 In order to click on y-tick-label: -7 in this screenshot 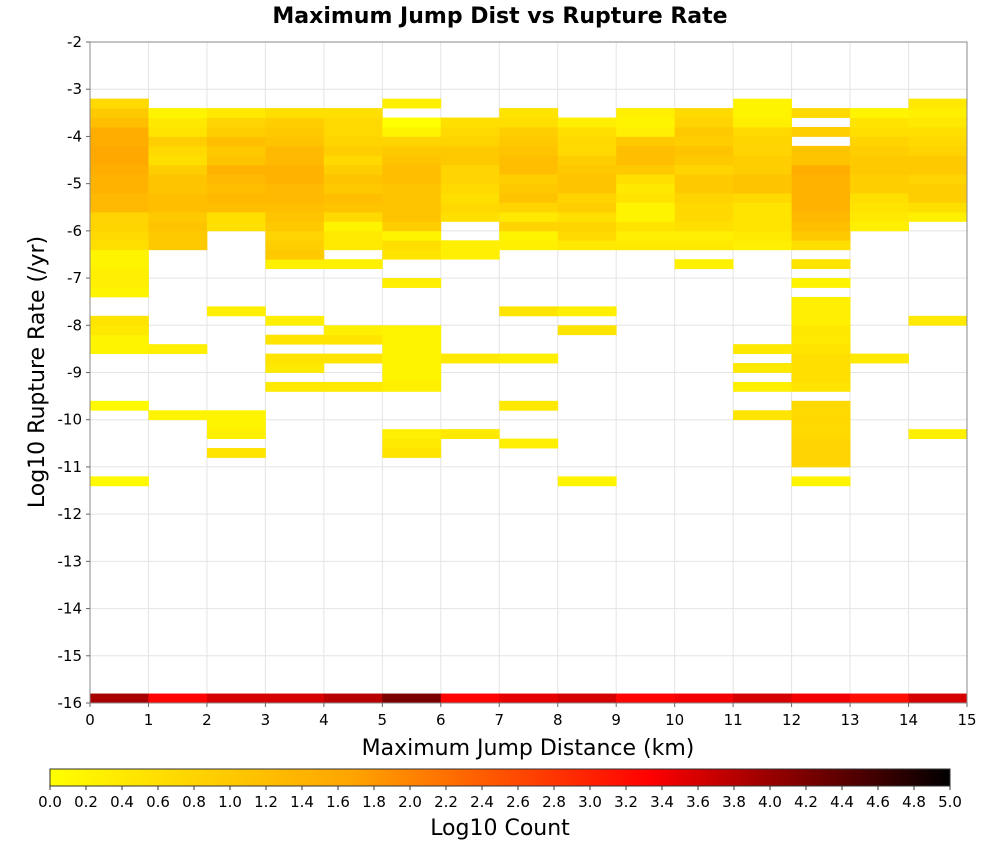, I will do `click(74, 278)`.